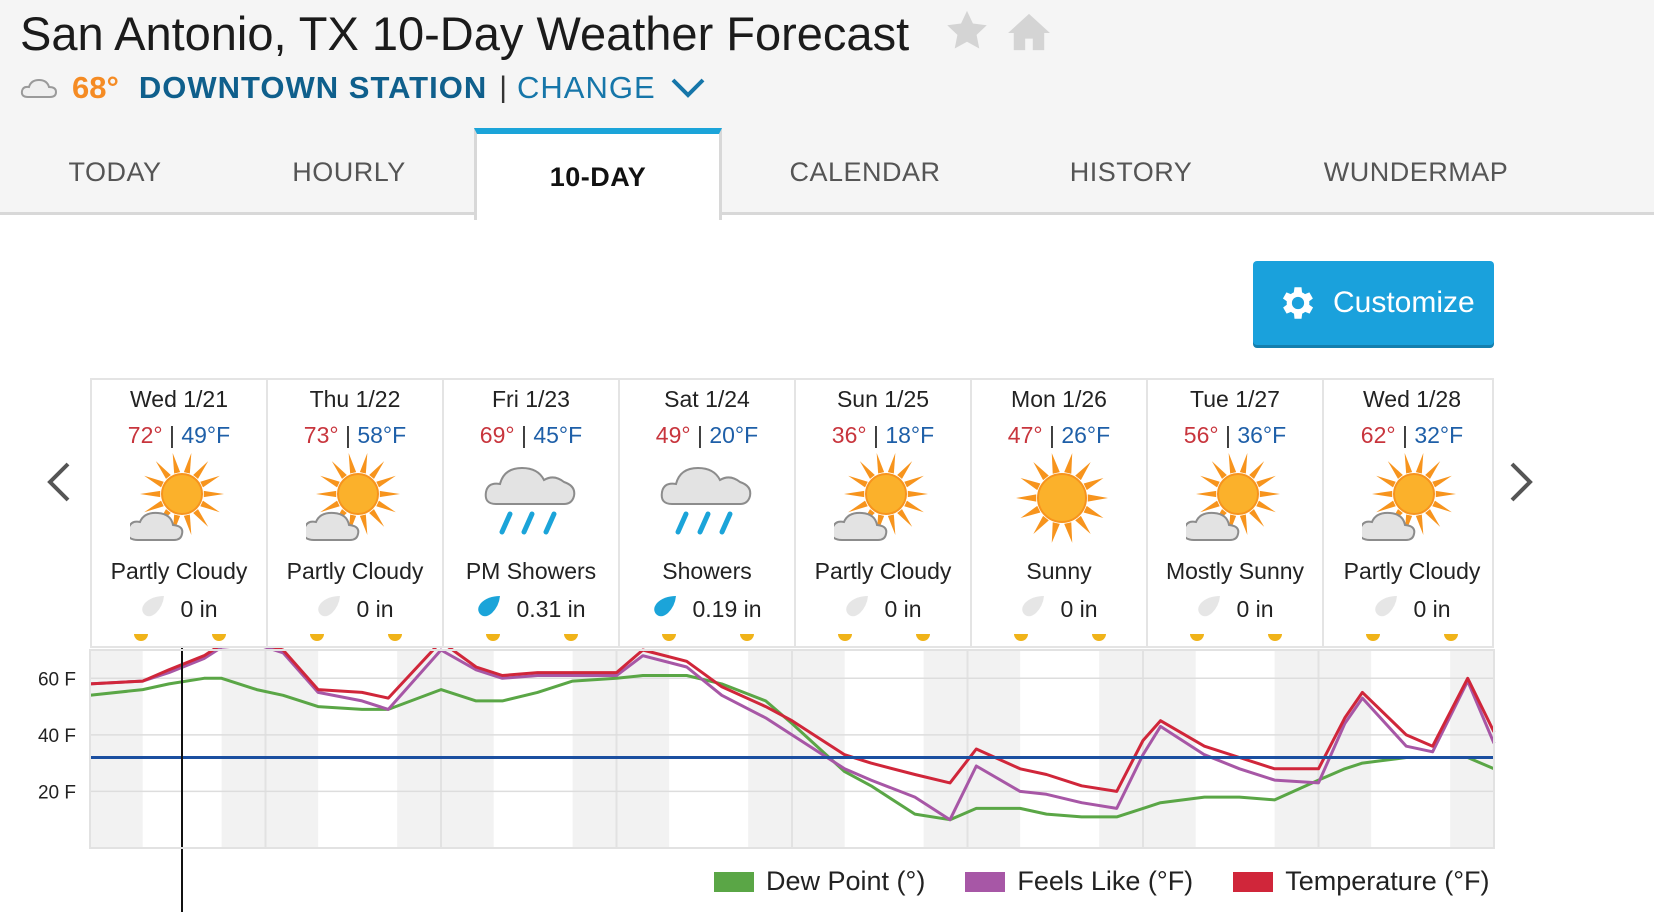 The height and width of the screenshot is (912, 1654). What do you see at coordinates (849, 435) in the screenshot?
I see `high-temp: 36°` at bounding box center [849, 435].